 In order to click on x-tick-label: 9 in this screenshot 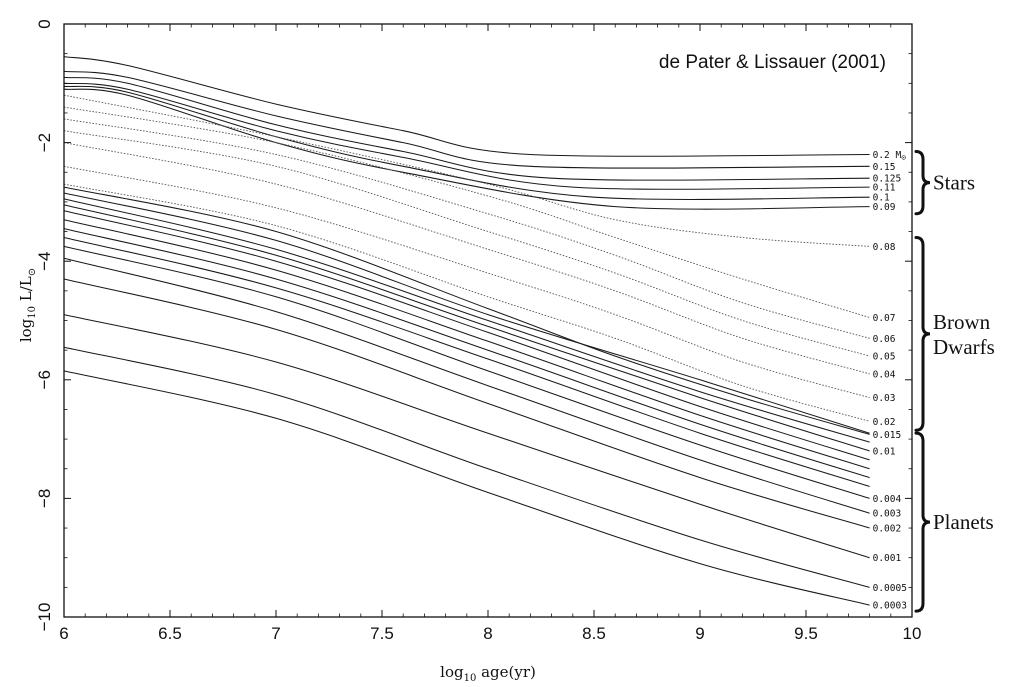, I will do `click(699, 633)`.